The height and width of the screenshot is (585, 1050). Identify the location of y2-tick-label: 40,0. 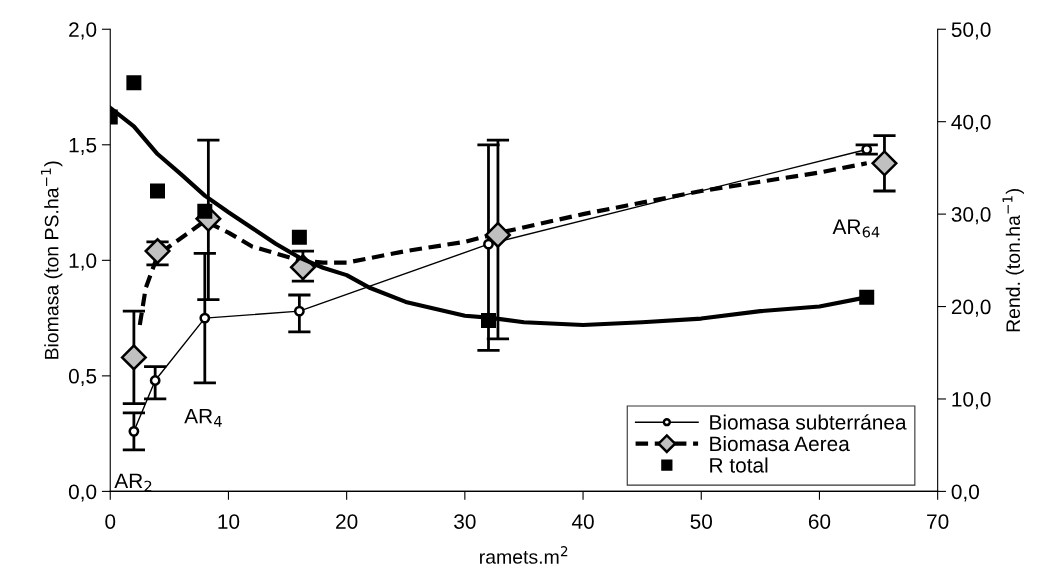
(971, 123).